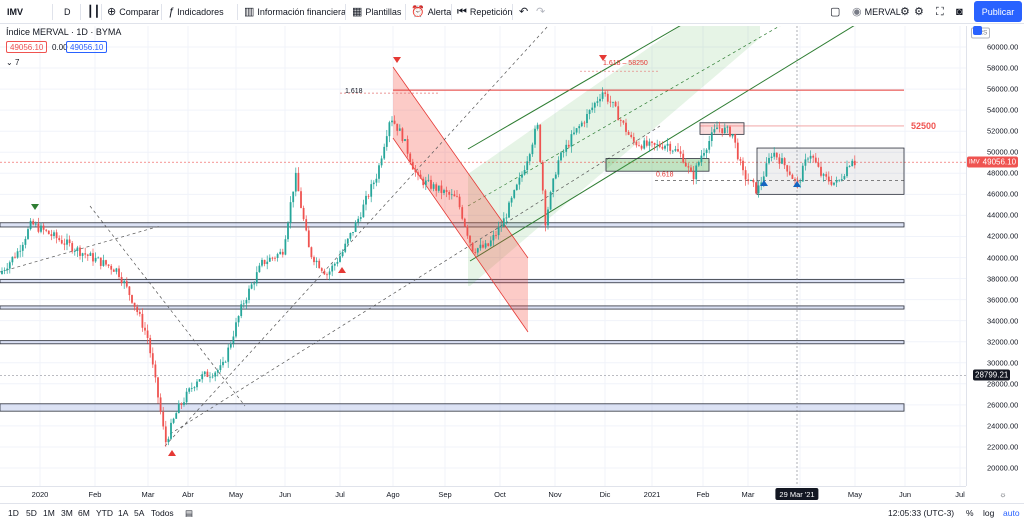  I want to click on dropdown-button: ⚙, so click(905, 12).